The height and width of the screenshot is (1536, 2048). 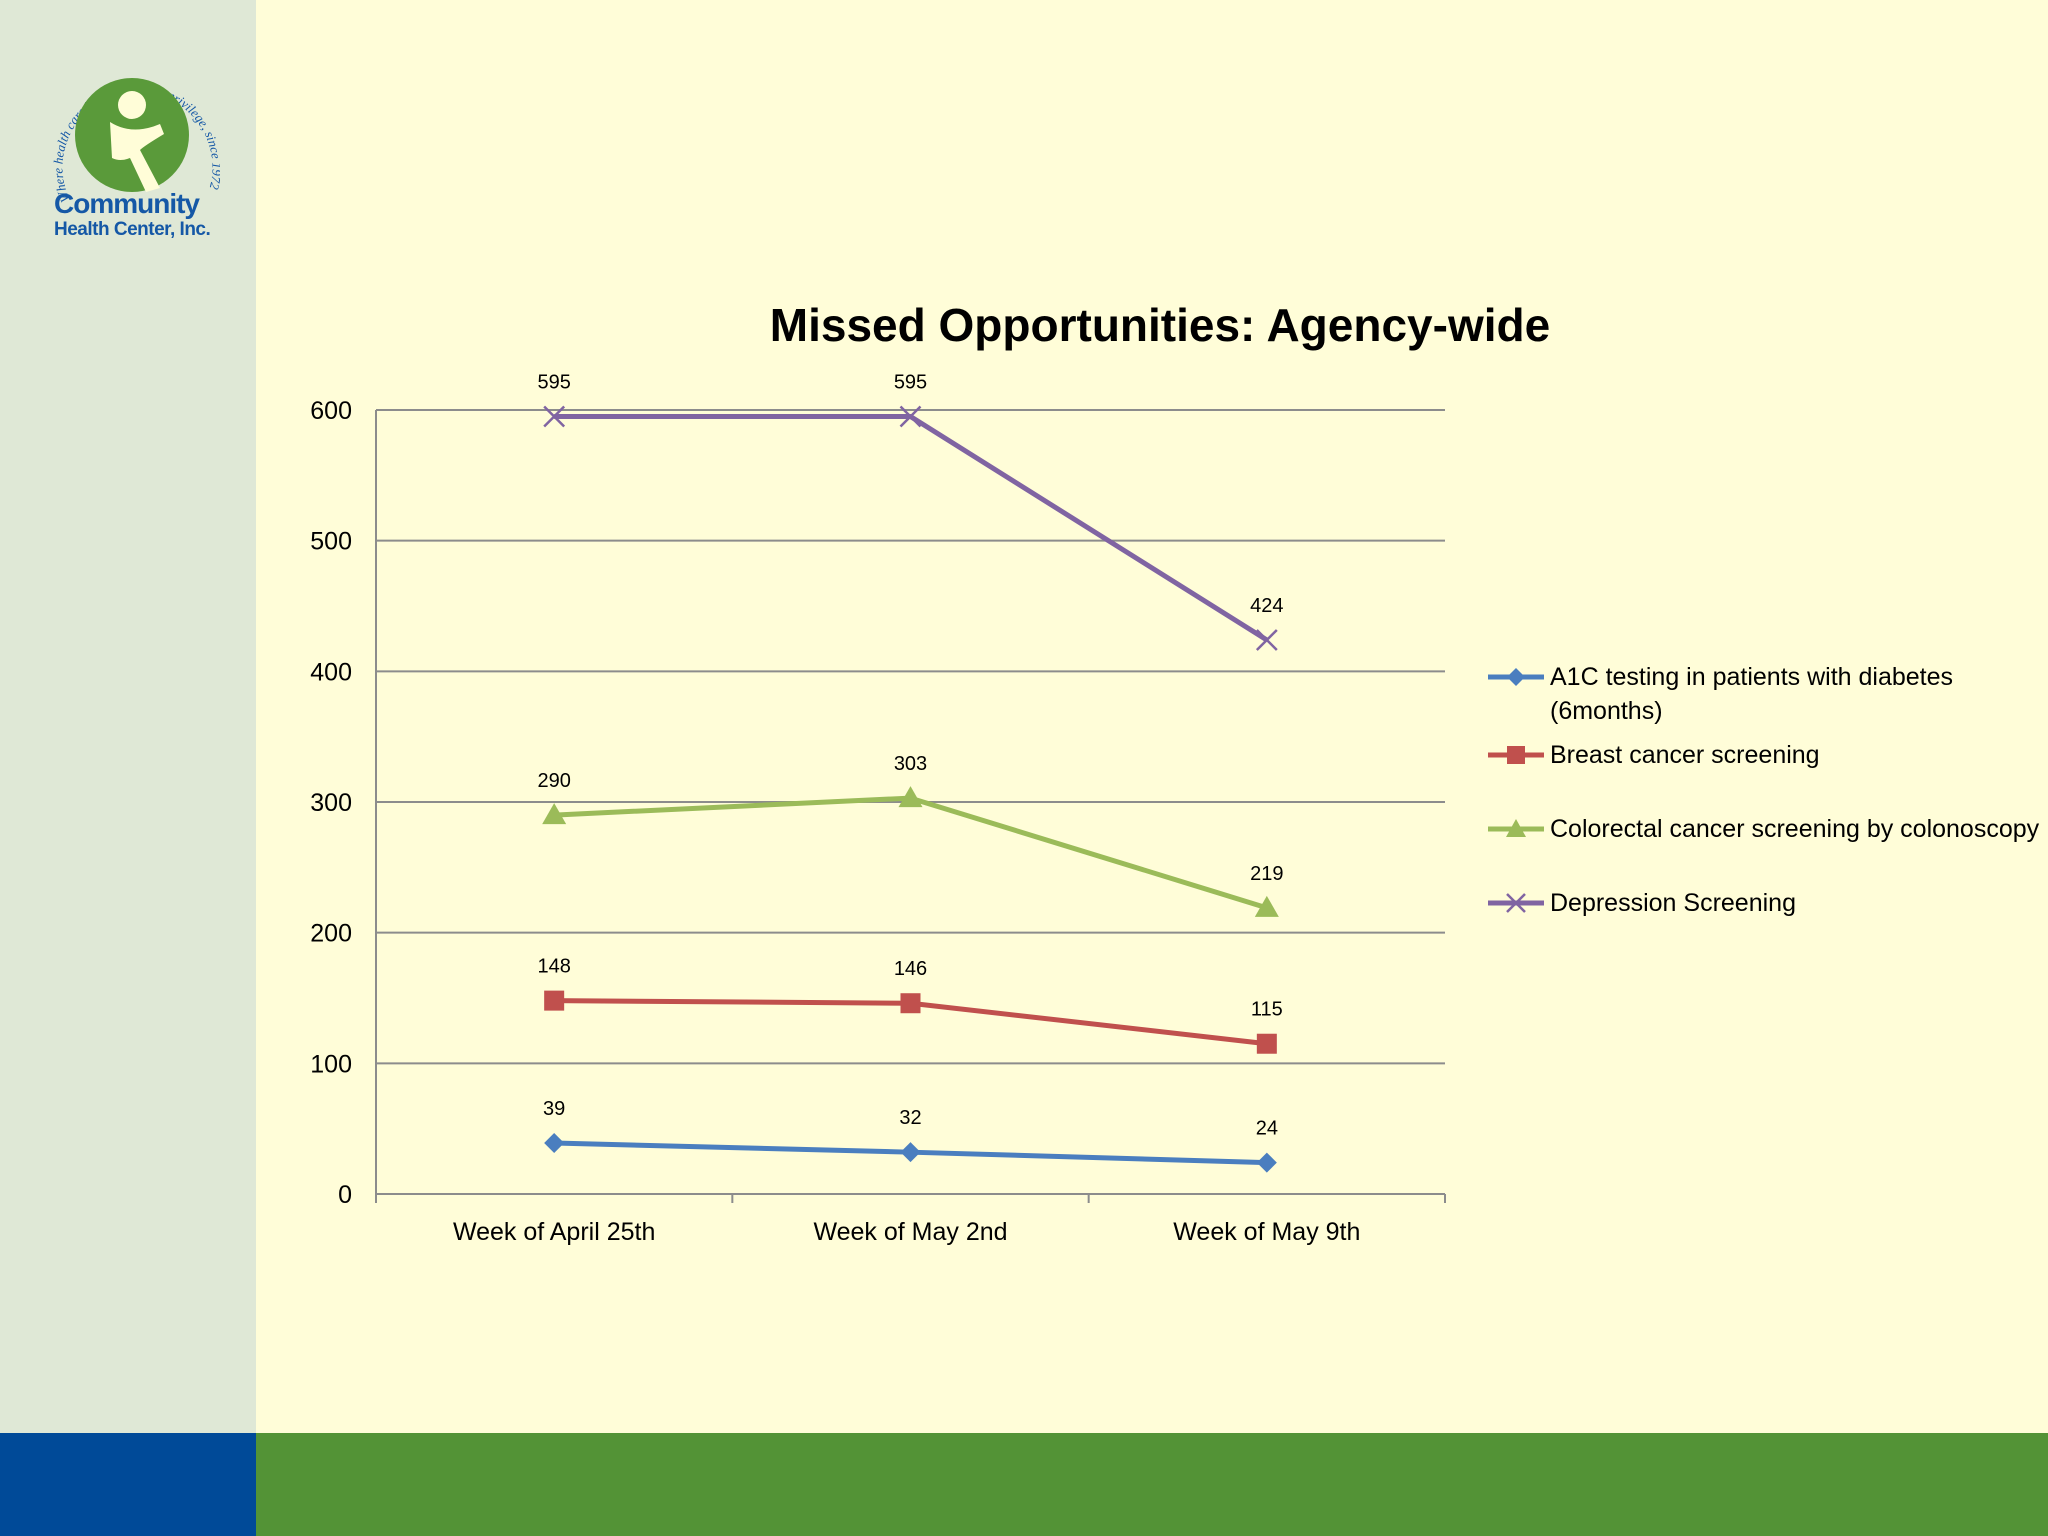 What do you see at coordinates (345, 1195) in the screenshot?
I see `y-tick-label: 0` at bounding box center [345, 1195].